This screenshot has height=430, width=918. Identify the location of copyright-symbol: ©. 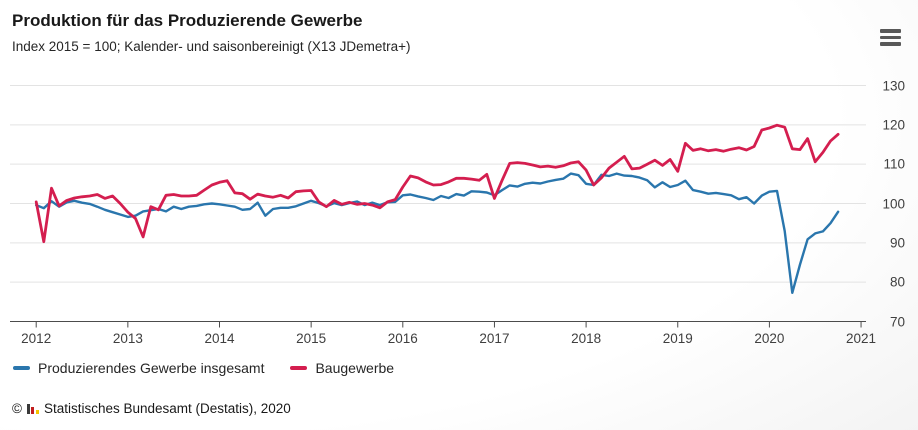
(17, 408).